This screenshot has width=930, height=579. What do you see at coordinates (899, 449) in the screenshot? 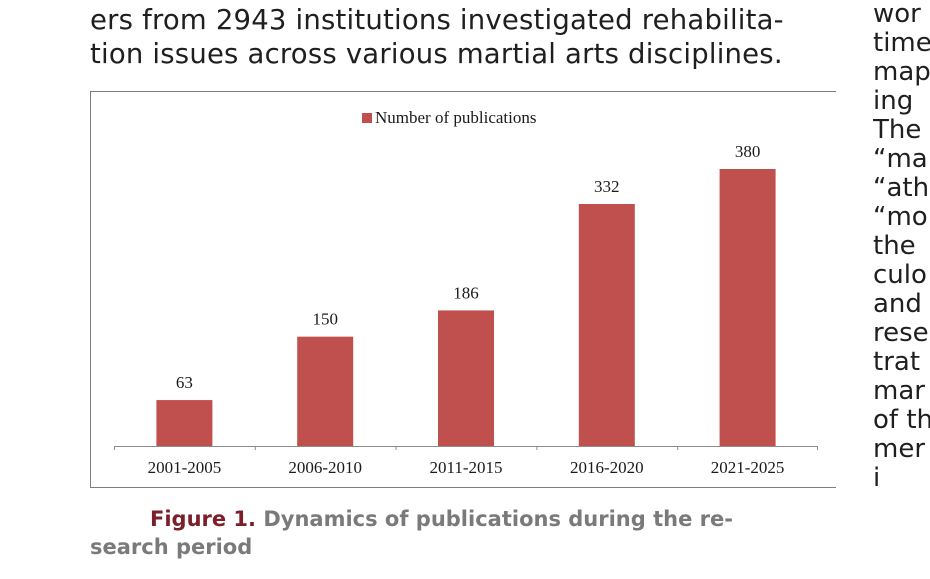
I see `right-column-line: mer` at bounding box center [899, 449].